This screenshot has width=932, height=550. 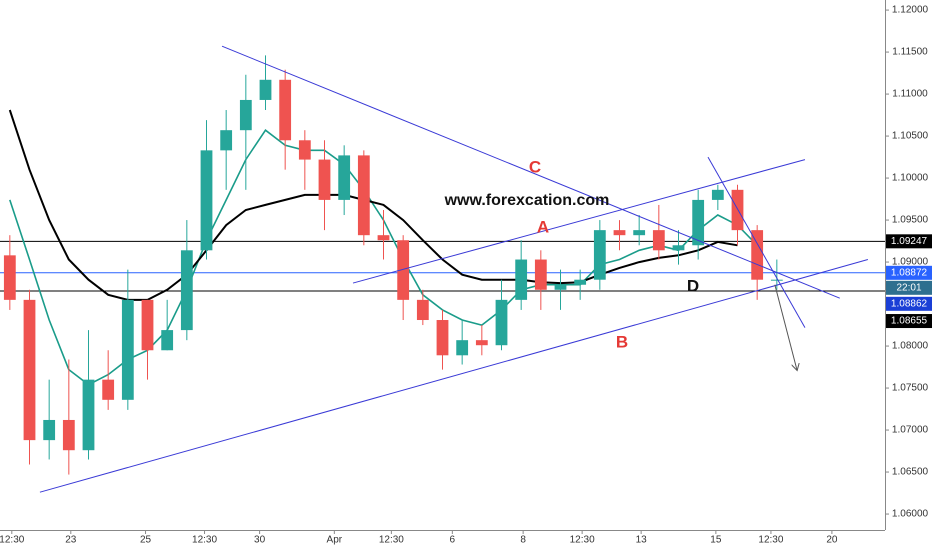 I want to click on x-tick-label: 6, so click(x=453, y=540).